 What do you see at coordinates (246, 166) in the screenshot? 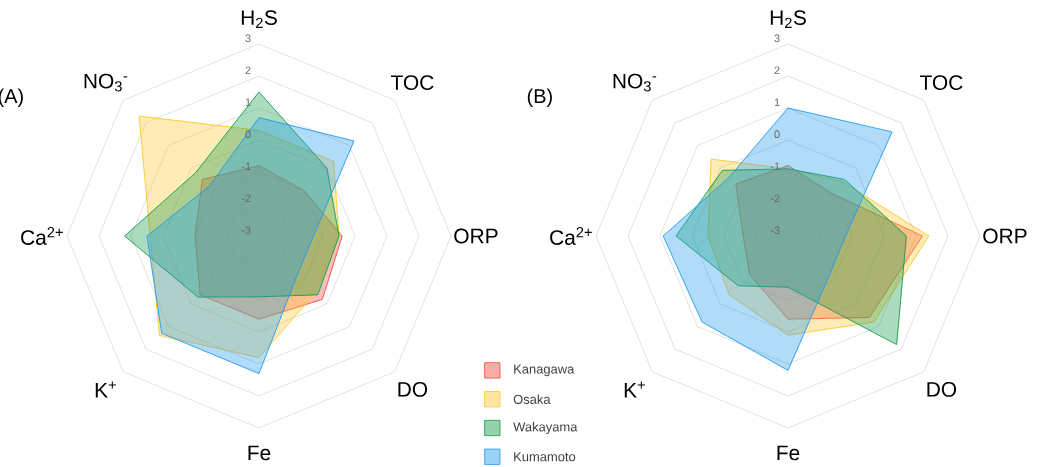
I see `y-tick-label: -1` at bounding box center [246, 166].